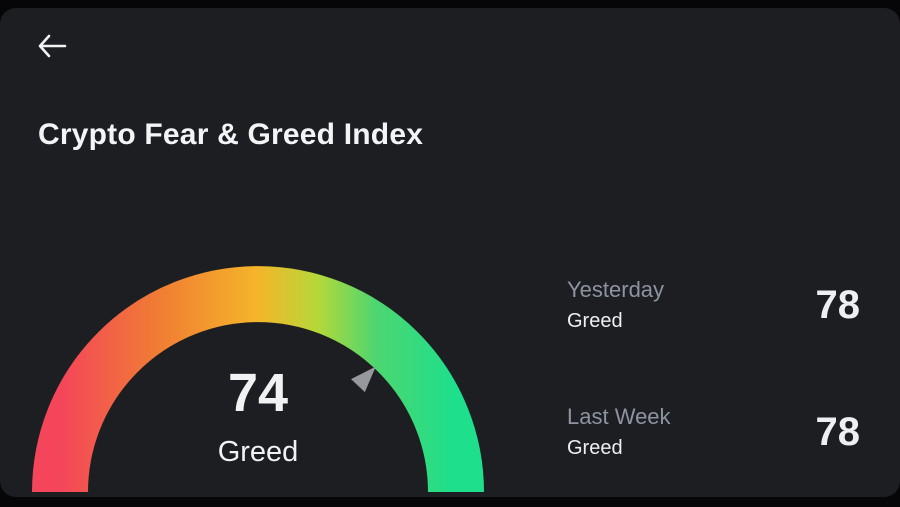 This screenshot has width=900, height=507. What do you see at coordinates (713, 432) in the screenshot?
I see `stat-row-last-week: Last Week Greed 78` at bounding box center [713, 432].